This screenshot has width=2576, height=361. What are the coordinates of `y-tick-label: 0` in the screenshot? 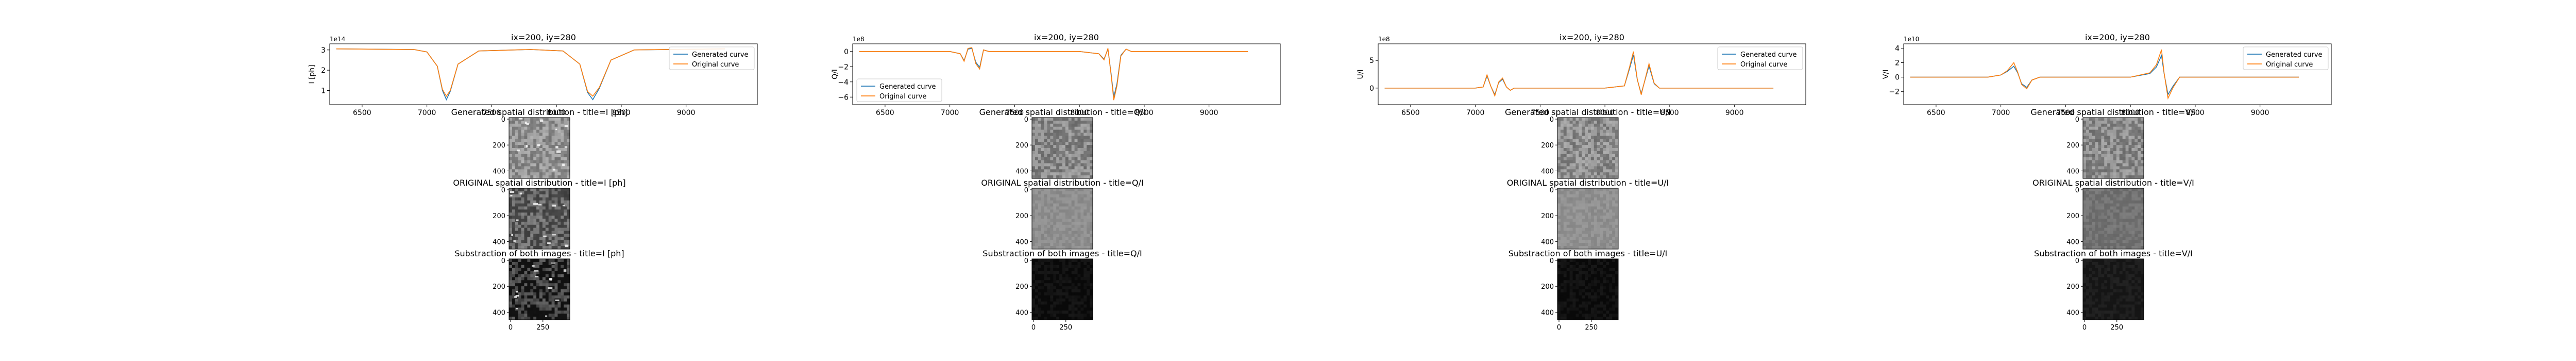 It's located at (1552, 120).